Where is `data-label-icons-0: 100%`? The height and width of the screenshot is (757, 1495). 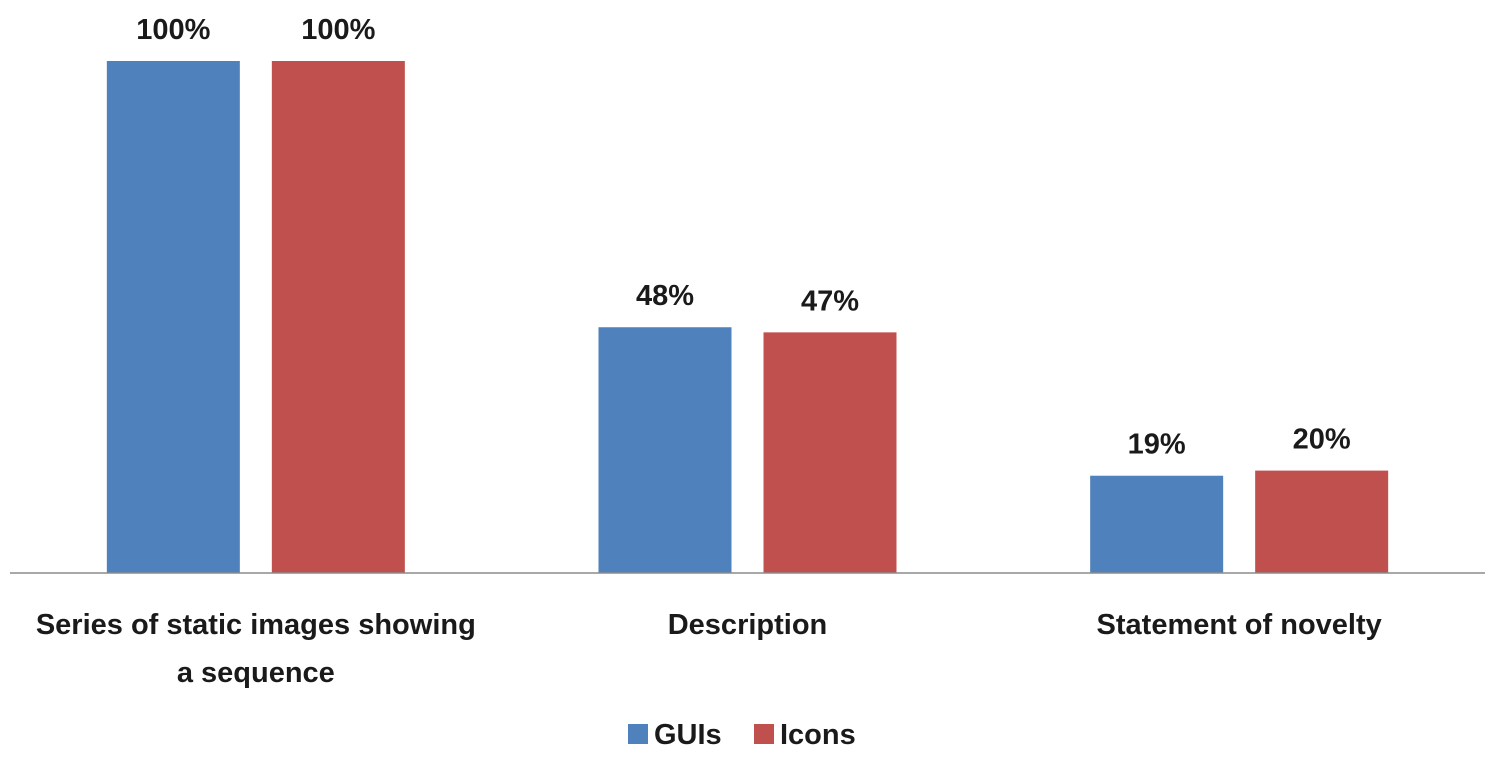 data-label-icons-0: 100% is located at coordinates (338, 30).